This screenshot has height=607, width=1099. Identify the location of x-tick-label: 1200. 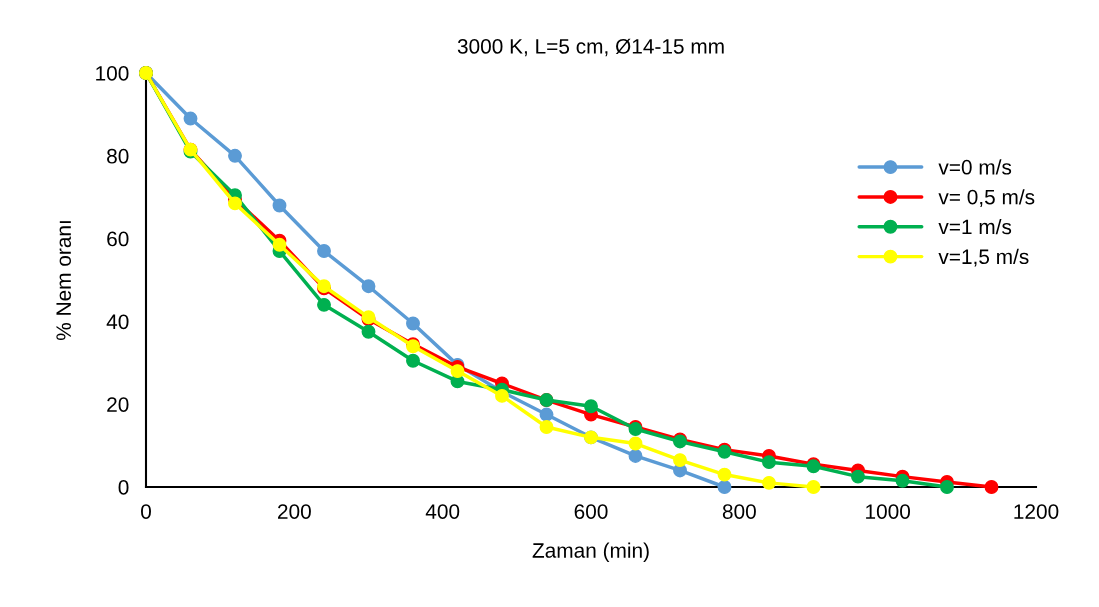
(1036, 511).